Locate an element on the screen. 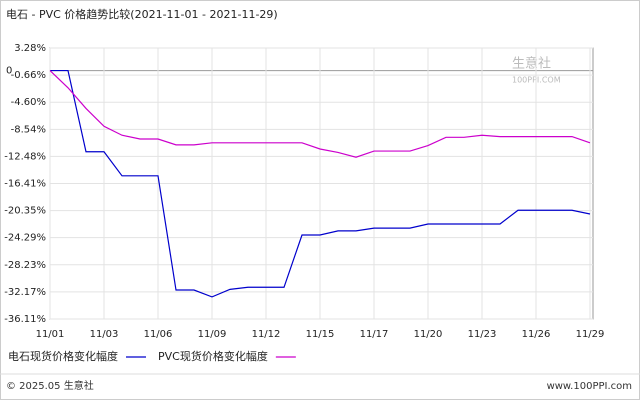 This screenshot has height=400, width=640. footer-left: © 2025.05 生意社 is located at coordinates (50, 385).